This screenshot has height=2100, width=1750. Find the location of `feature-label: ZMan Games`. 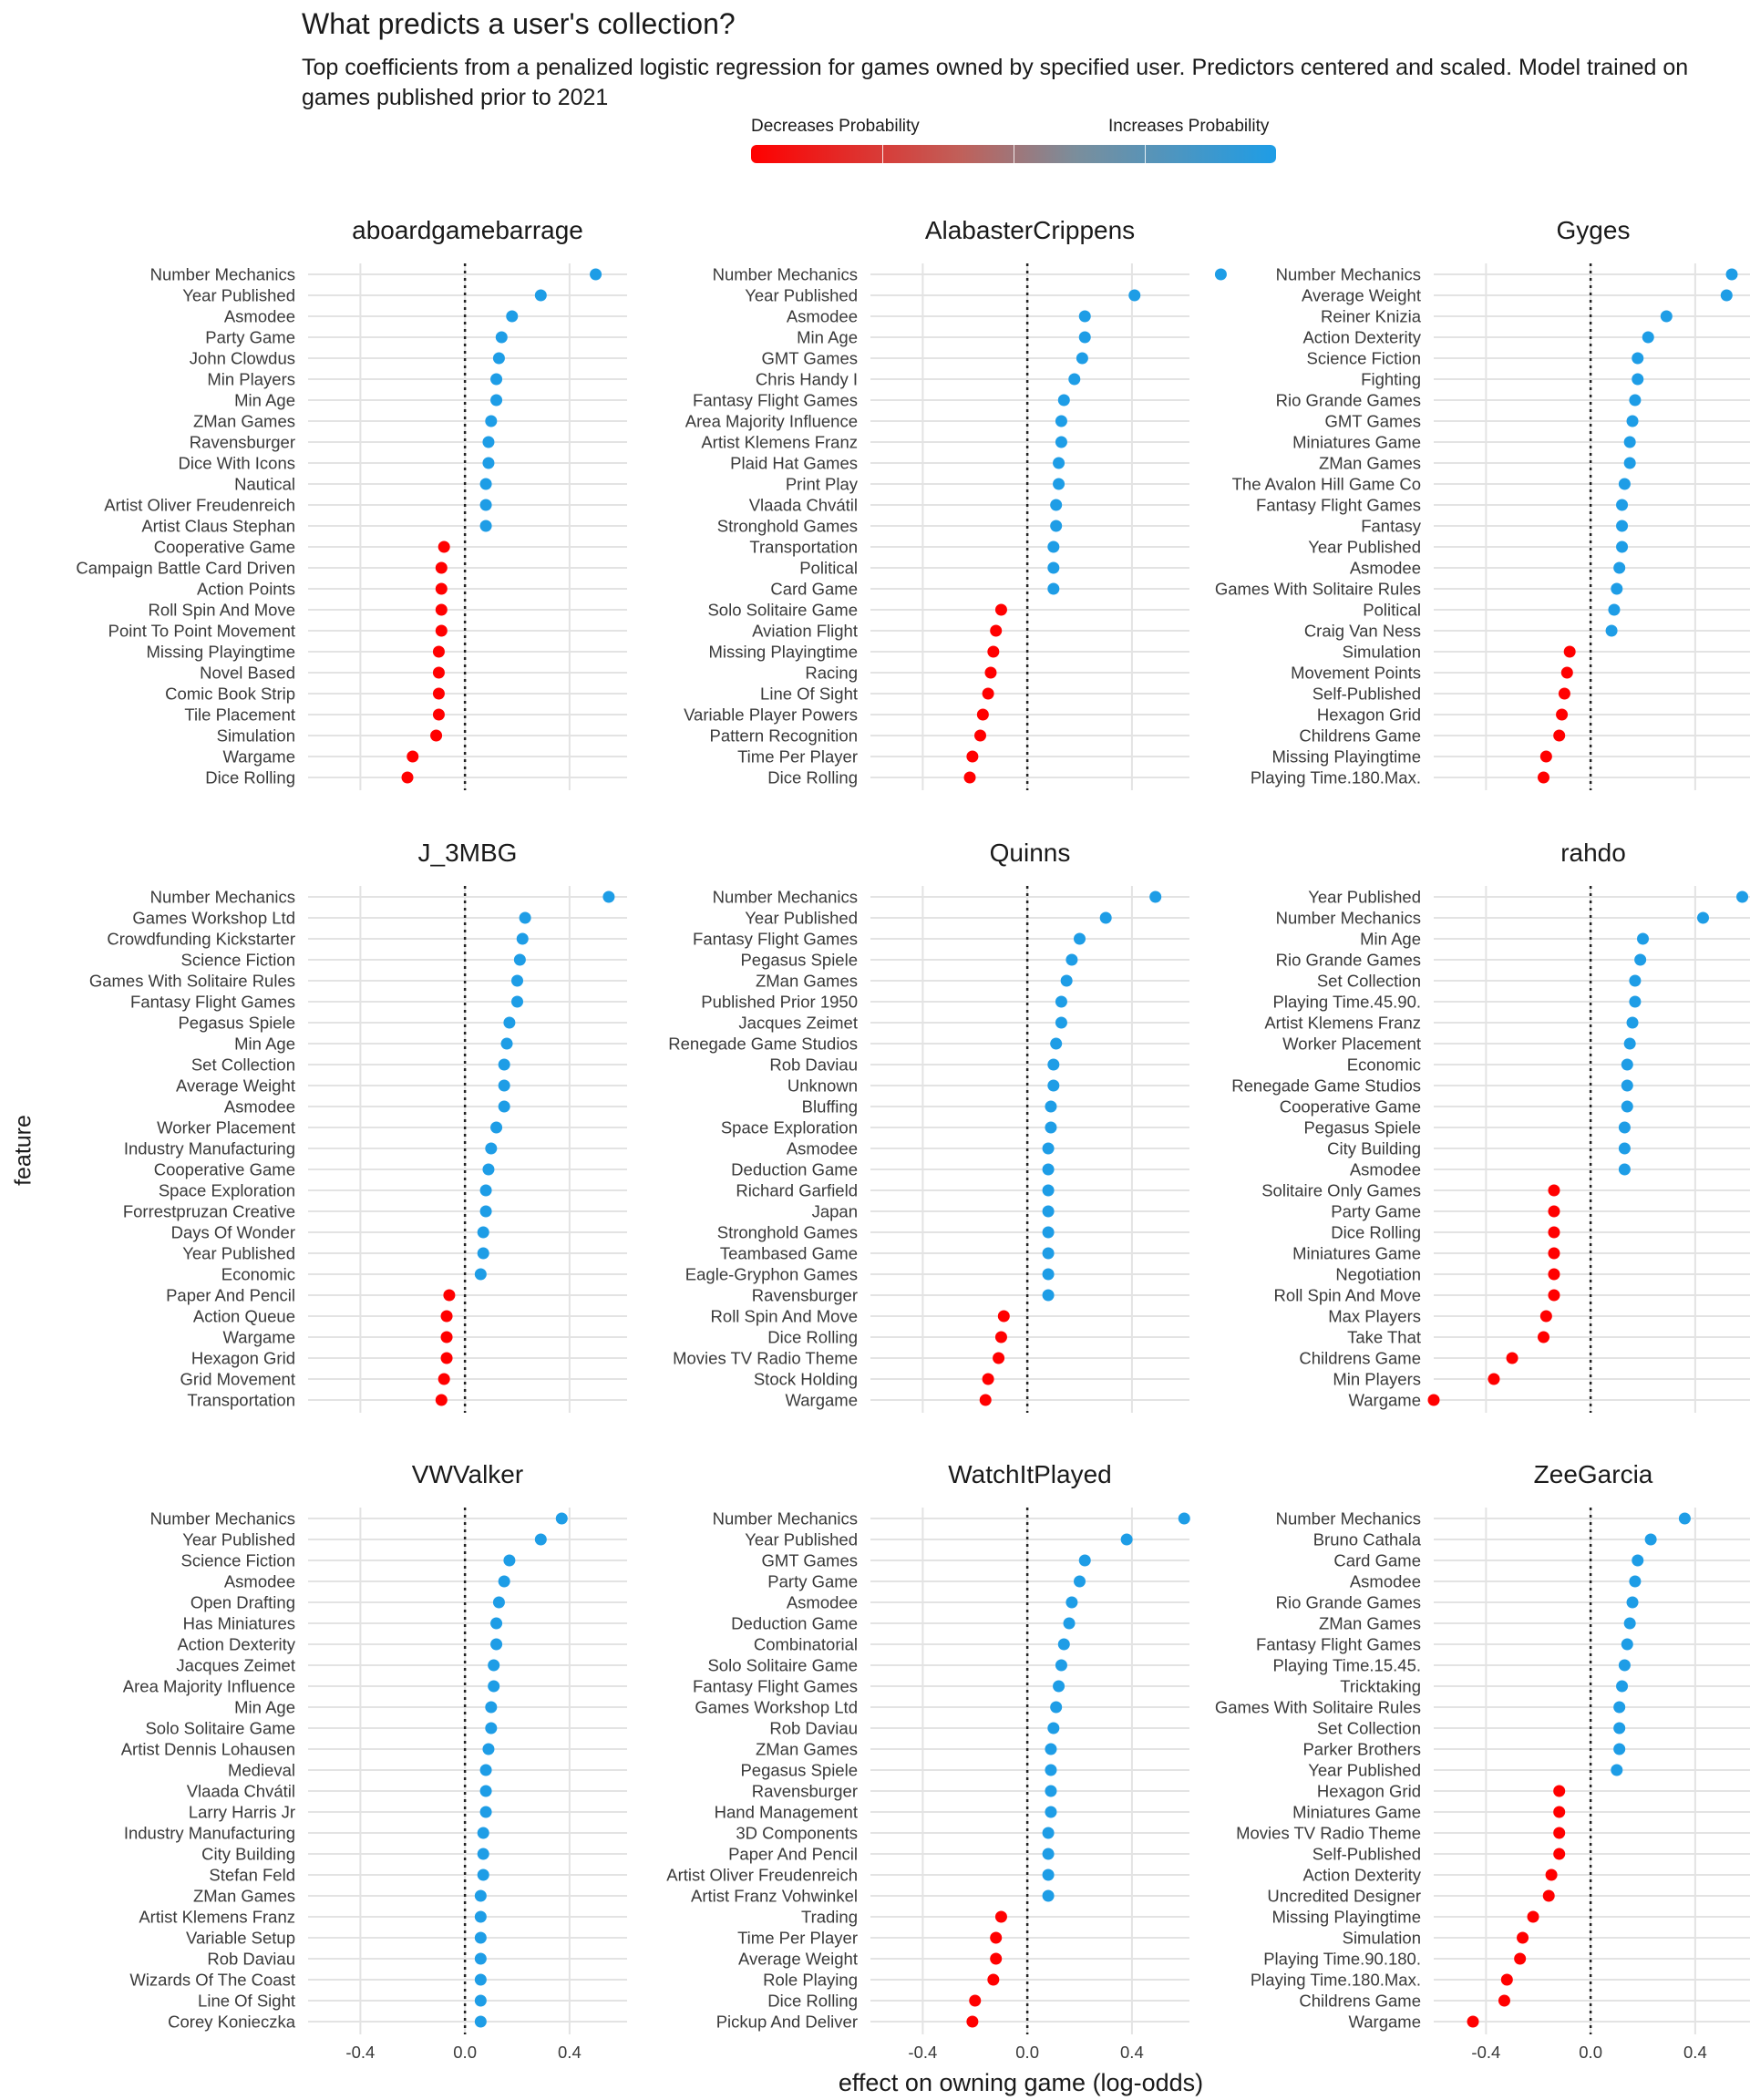

feature-label: ZMan Games is located at coordinates (1370, 463).